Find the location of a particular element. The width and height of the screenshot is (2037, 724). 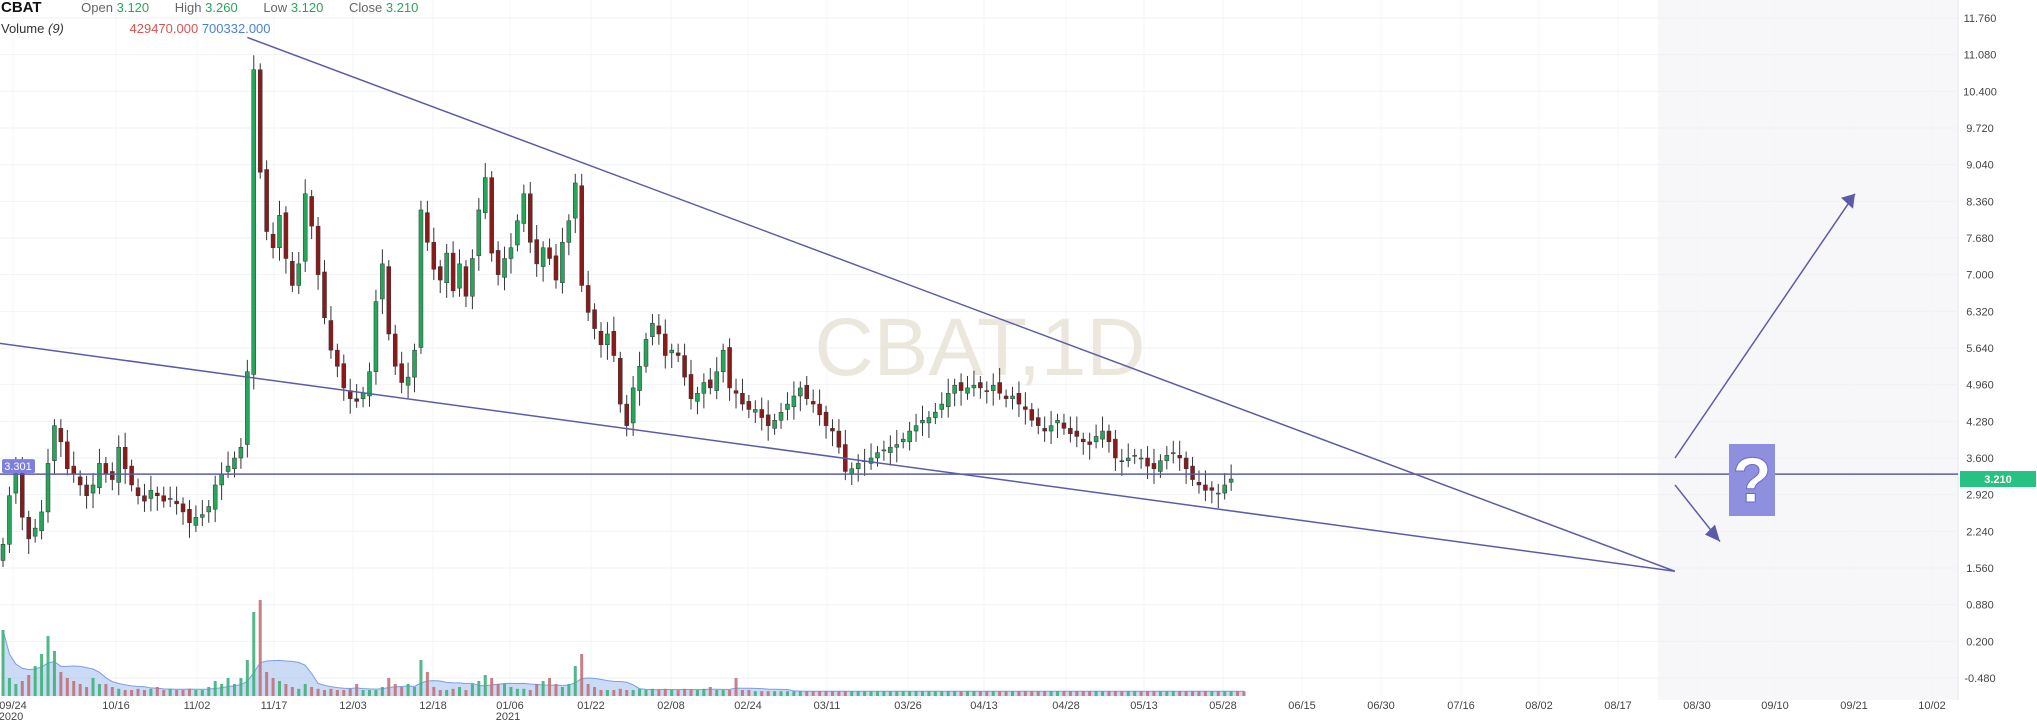

x-tick-label: 12/18 is located at coordinates (433, 706).